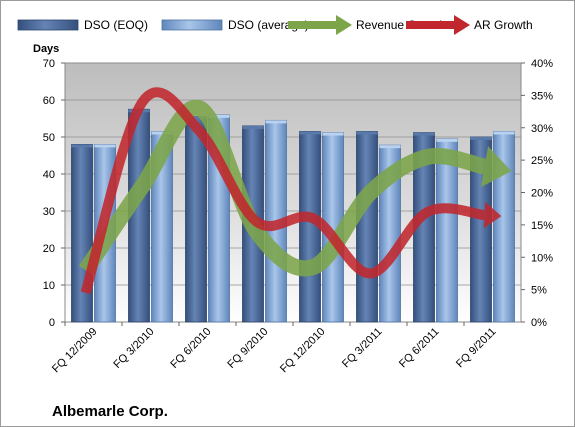  Describe the element at coordinates (503, 25) in the screenshot. I see `legend-label-ar-growth: AR Growth` at that location.